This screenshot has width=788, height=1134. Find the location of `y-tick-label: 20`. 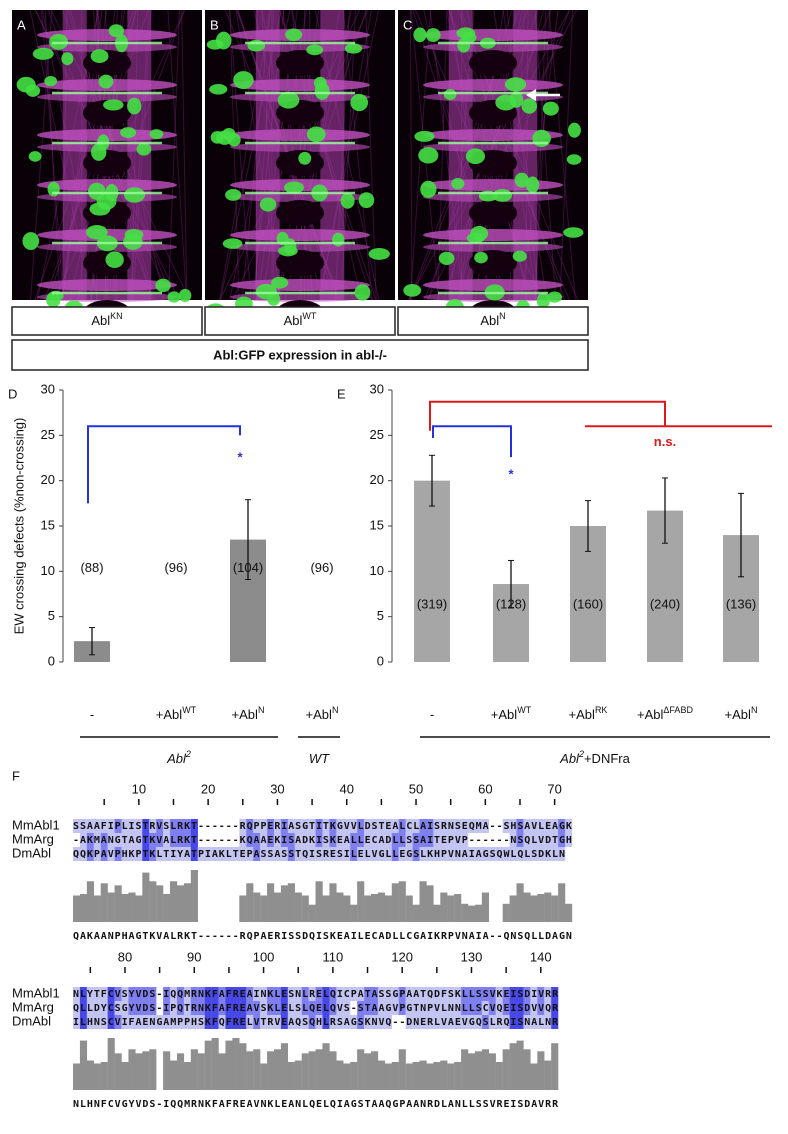

y-tick-label: 20 is located at coordinates (377, 479).